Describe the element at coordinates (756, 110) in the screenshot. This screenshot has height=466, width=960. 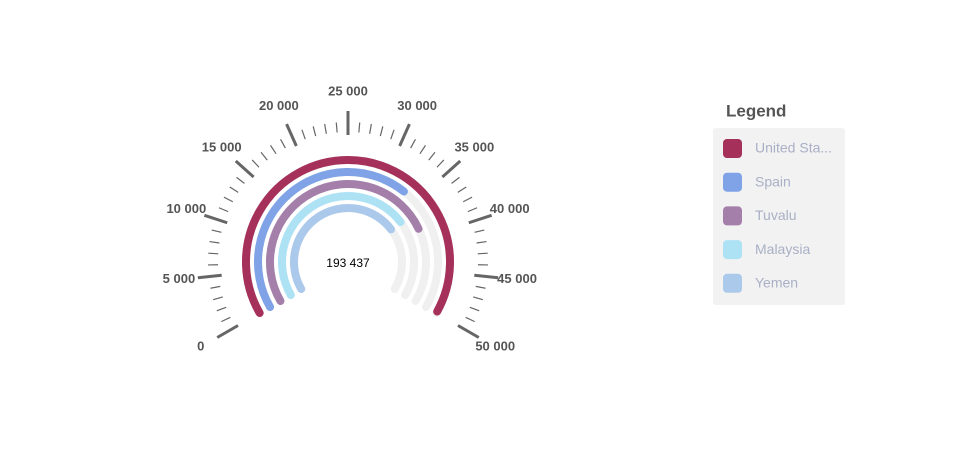
I see `legend-title: Legend` at that location.